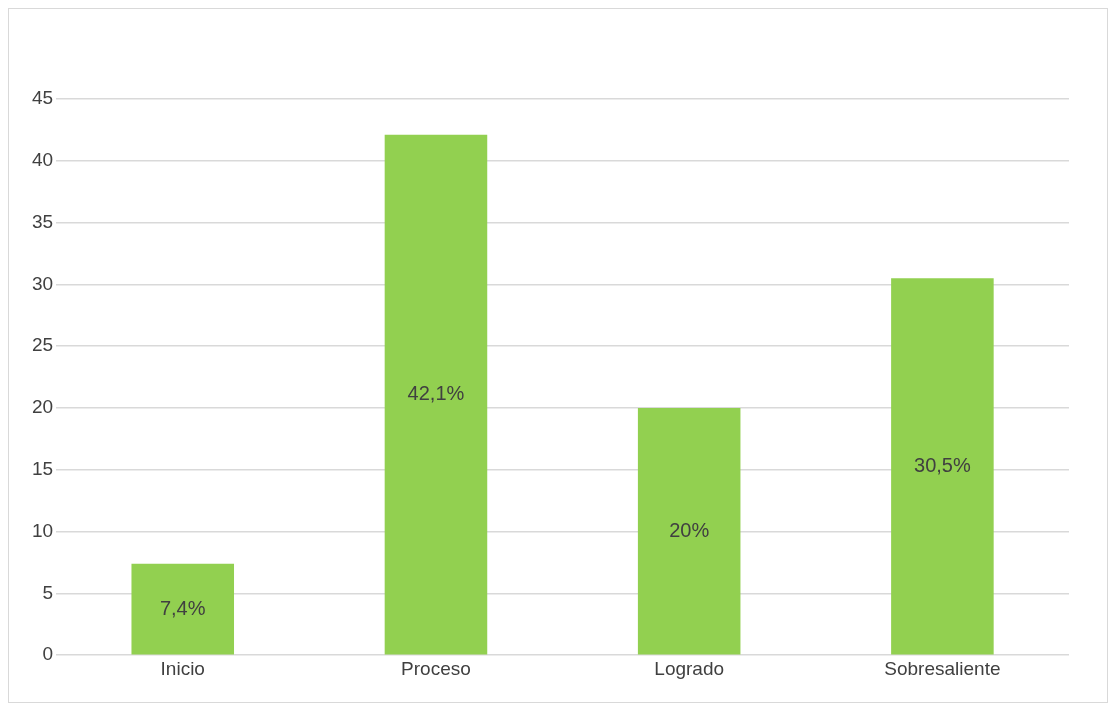 Image resolution: width=1114 pixels, height=709 pixels. I want to click on y-tick-label: 5, so click(48, 592).